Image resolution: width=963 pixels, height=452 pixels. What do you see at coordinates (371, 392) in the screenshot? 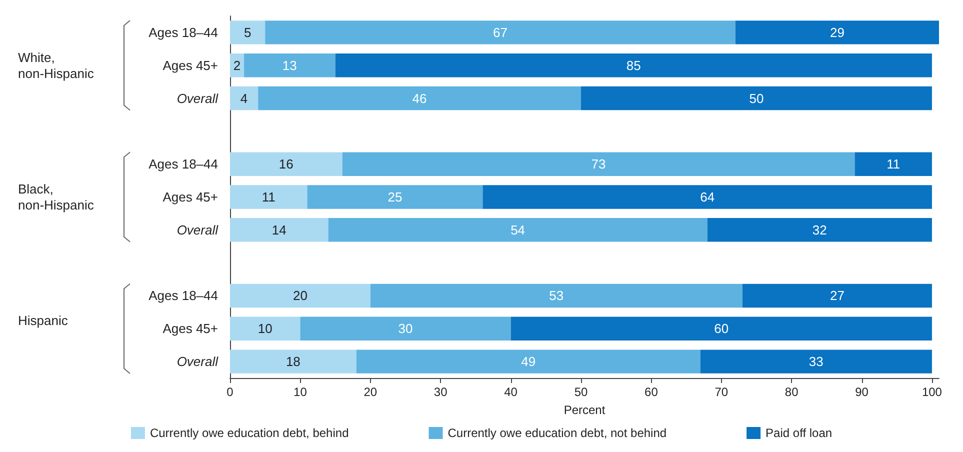
I see `x-tick-label: 20` at bounding box center [371, 392].